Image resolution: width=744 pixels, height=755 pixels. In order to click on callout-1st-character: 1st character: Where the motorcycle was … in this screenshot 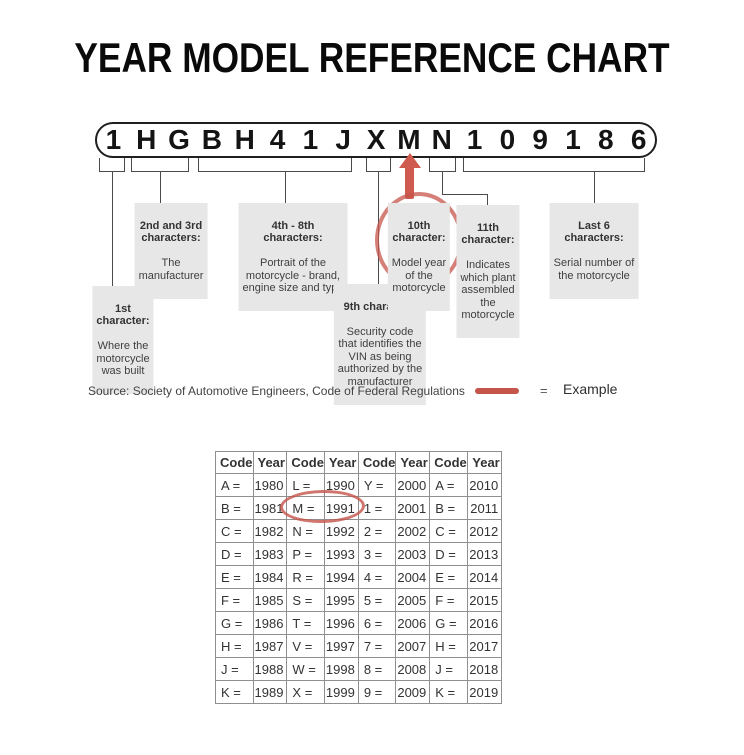, I will do `click(123, 340)`.